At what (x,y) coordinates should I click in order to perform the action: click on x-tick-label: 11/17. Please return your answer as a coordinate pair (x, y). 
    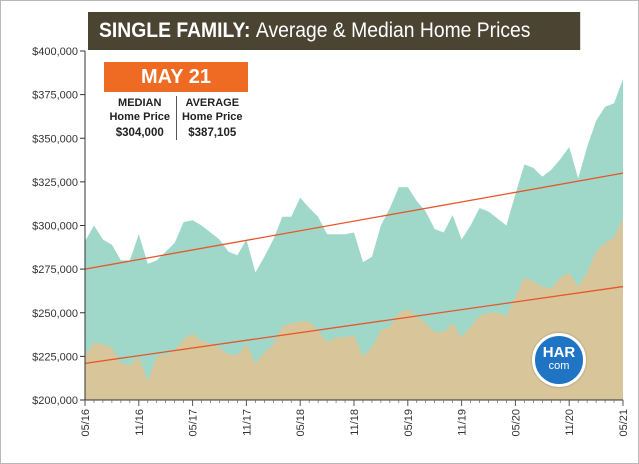
    Looking at the image, I should click on (247, 422).